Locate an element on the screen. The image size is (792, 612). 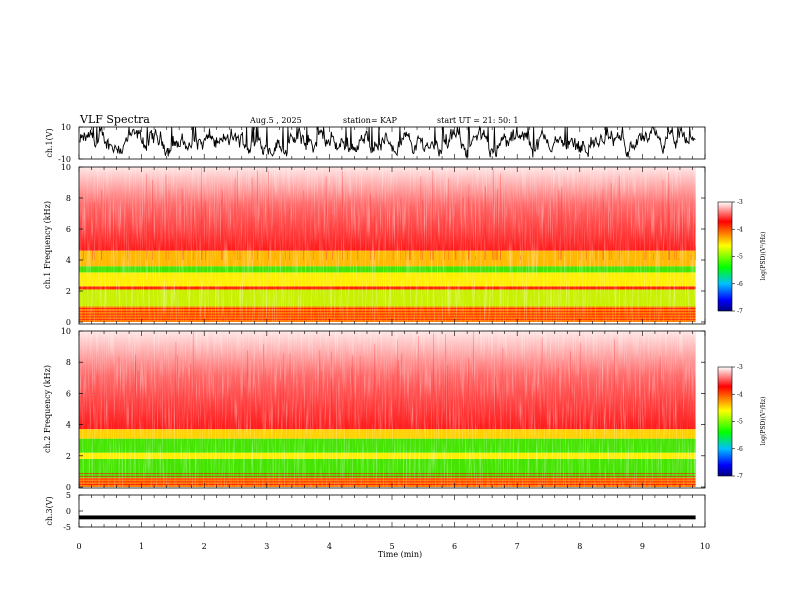
ch1-spectrogram-gap is located at coordinates (386, 323).